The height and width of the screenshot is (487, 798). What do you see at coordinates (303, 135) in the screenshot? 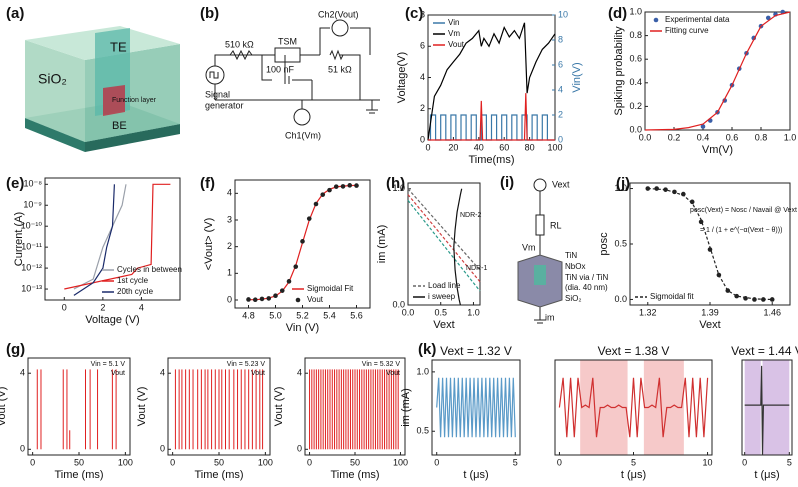
I see `ch1-label: Ch1(Vm)` at bounding box center [303, 135].